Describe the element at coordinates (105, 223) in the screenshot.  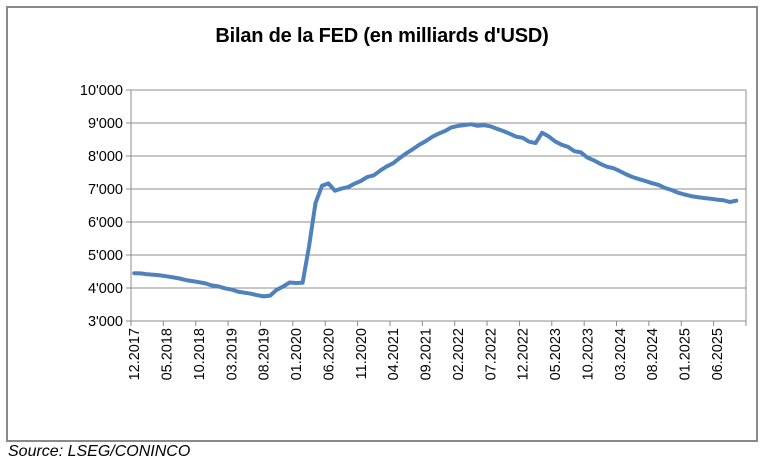
I see `y-tick-label: 6'000` at that location.